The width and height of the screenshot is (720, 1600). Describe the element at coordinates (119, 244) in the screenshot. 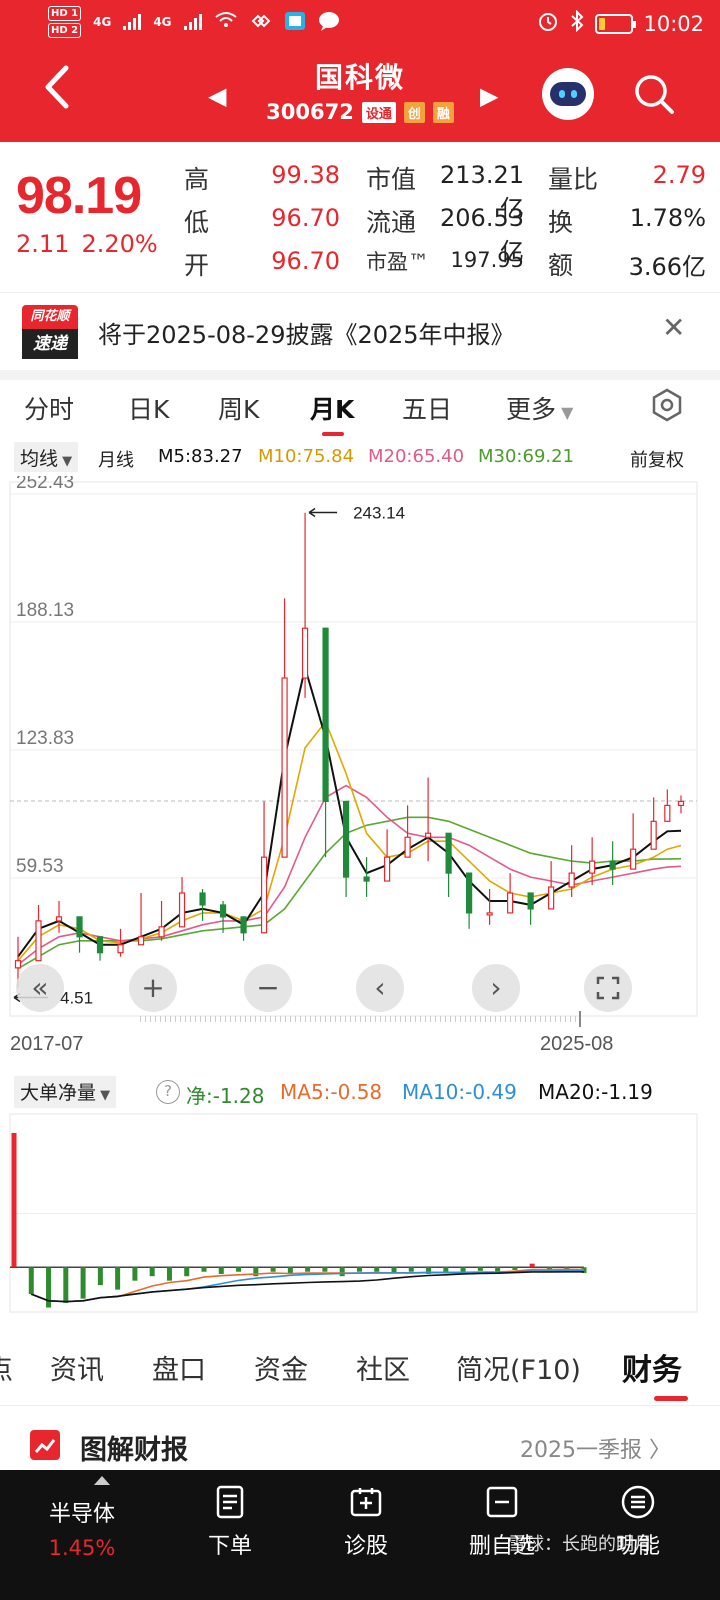

I see `change-percent: 2.20%` at that location.